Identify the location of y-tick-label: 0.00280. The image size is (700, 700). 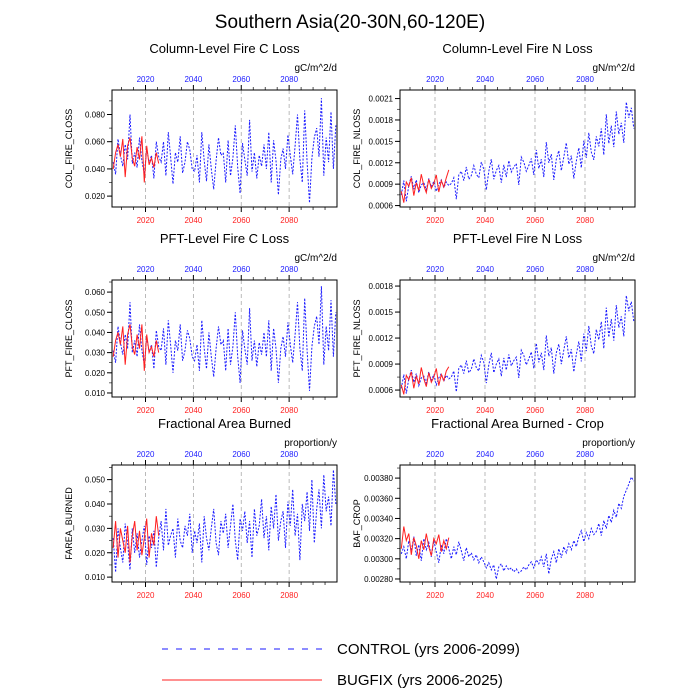
(378, 579).